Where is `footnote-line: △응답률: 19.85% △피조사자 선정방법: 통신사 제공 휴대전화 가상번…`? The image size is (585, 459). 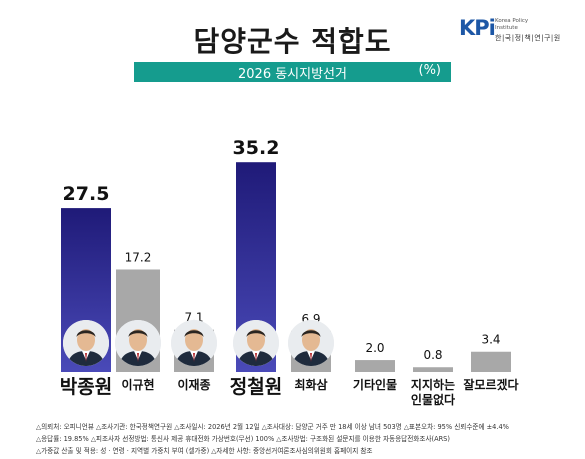
footnote-line: △응답률: 19.85% △피조사자 선정방법: 통신사 제공 휴대전화 가상번… is located at coordinates (243, 439).